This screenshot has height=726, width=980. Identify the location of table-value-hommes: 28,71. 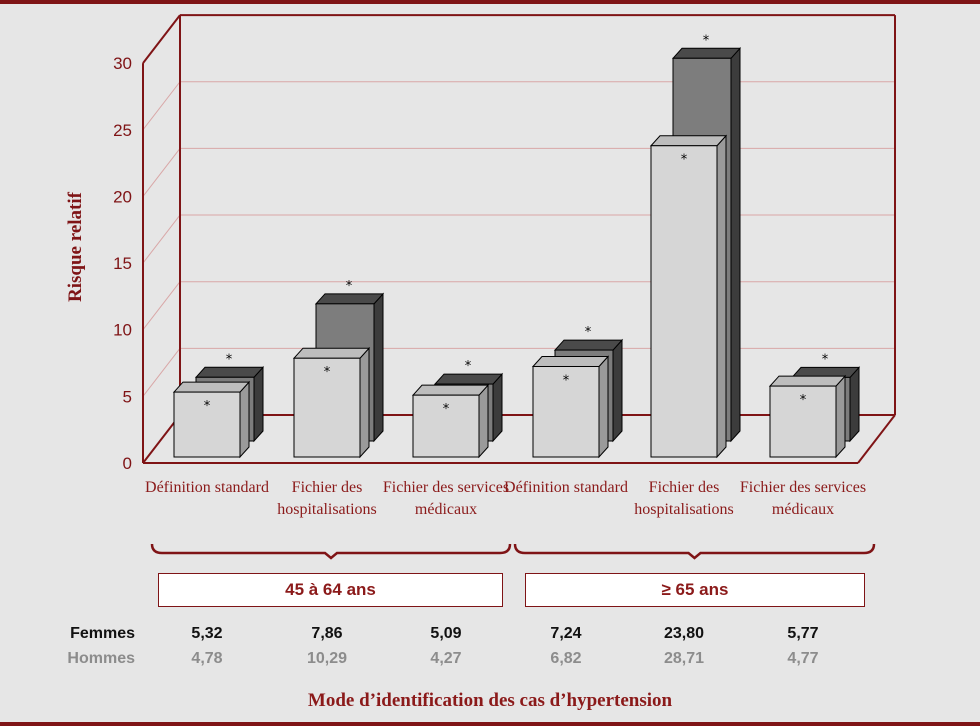
(684, 658).